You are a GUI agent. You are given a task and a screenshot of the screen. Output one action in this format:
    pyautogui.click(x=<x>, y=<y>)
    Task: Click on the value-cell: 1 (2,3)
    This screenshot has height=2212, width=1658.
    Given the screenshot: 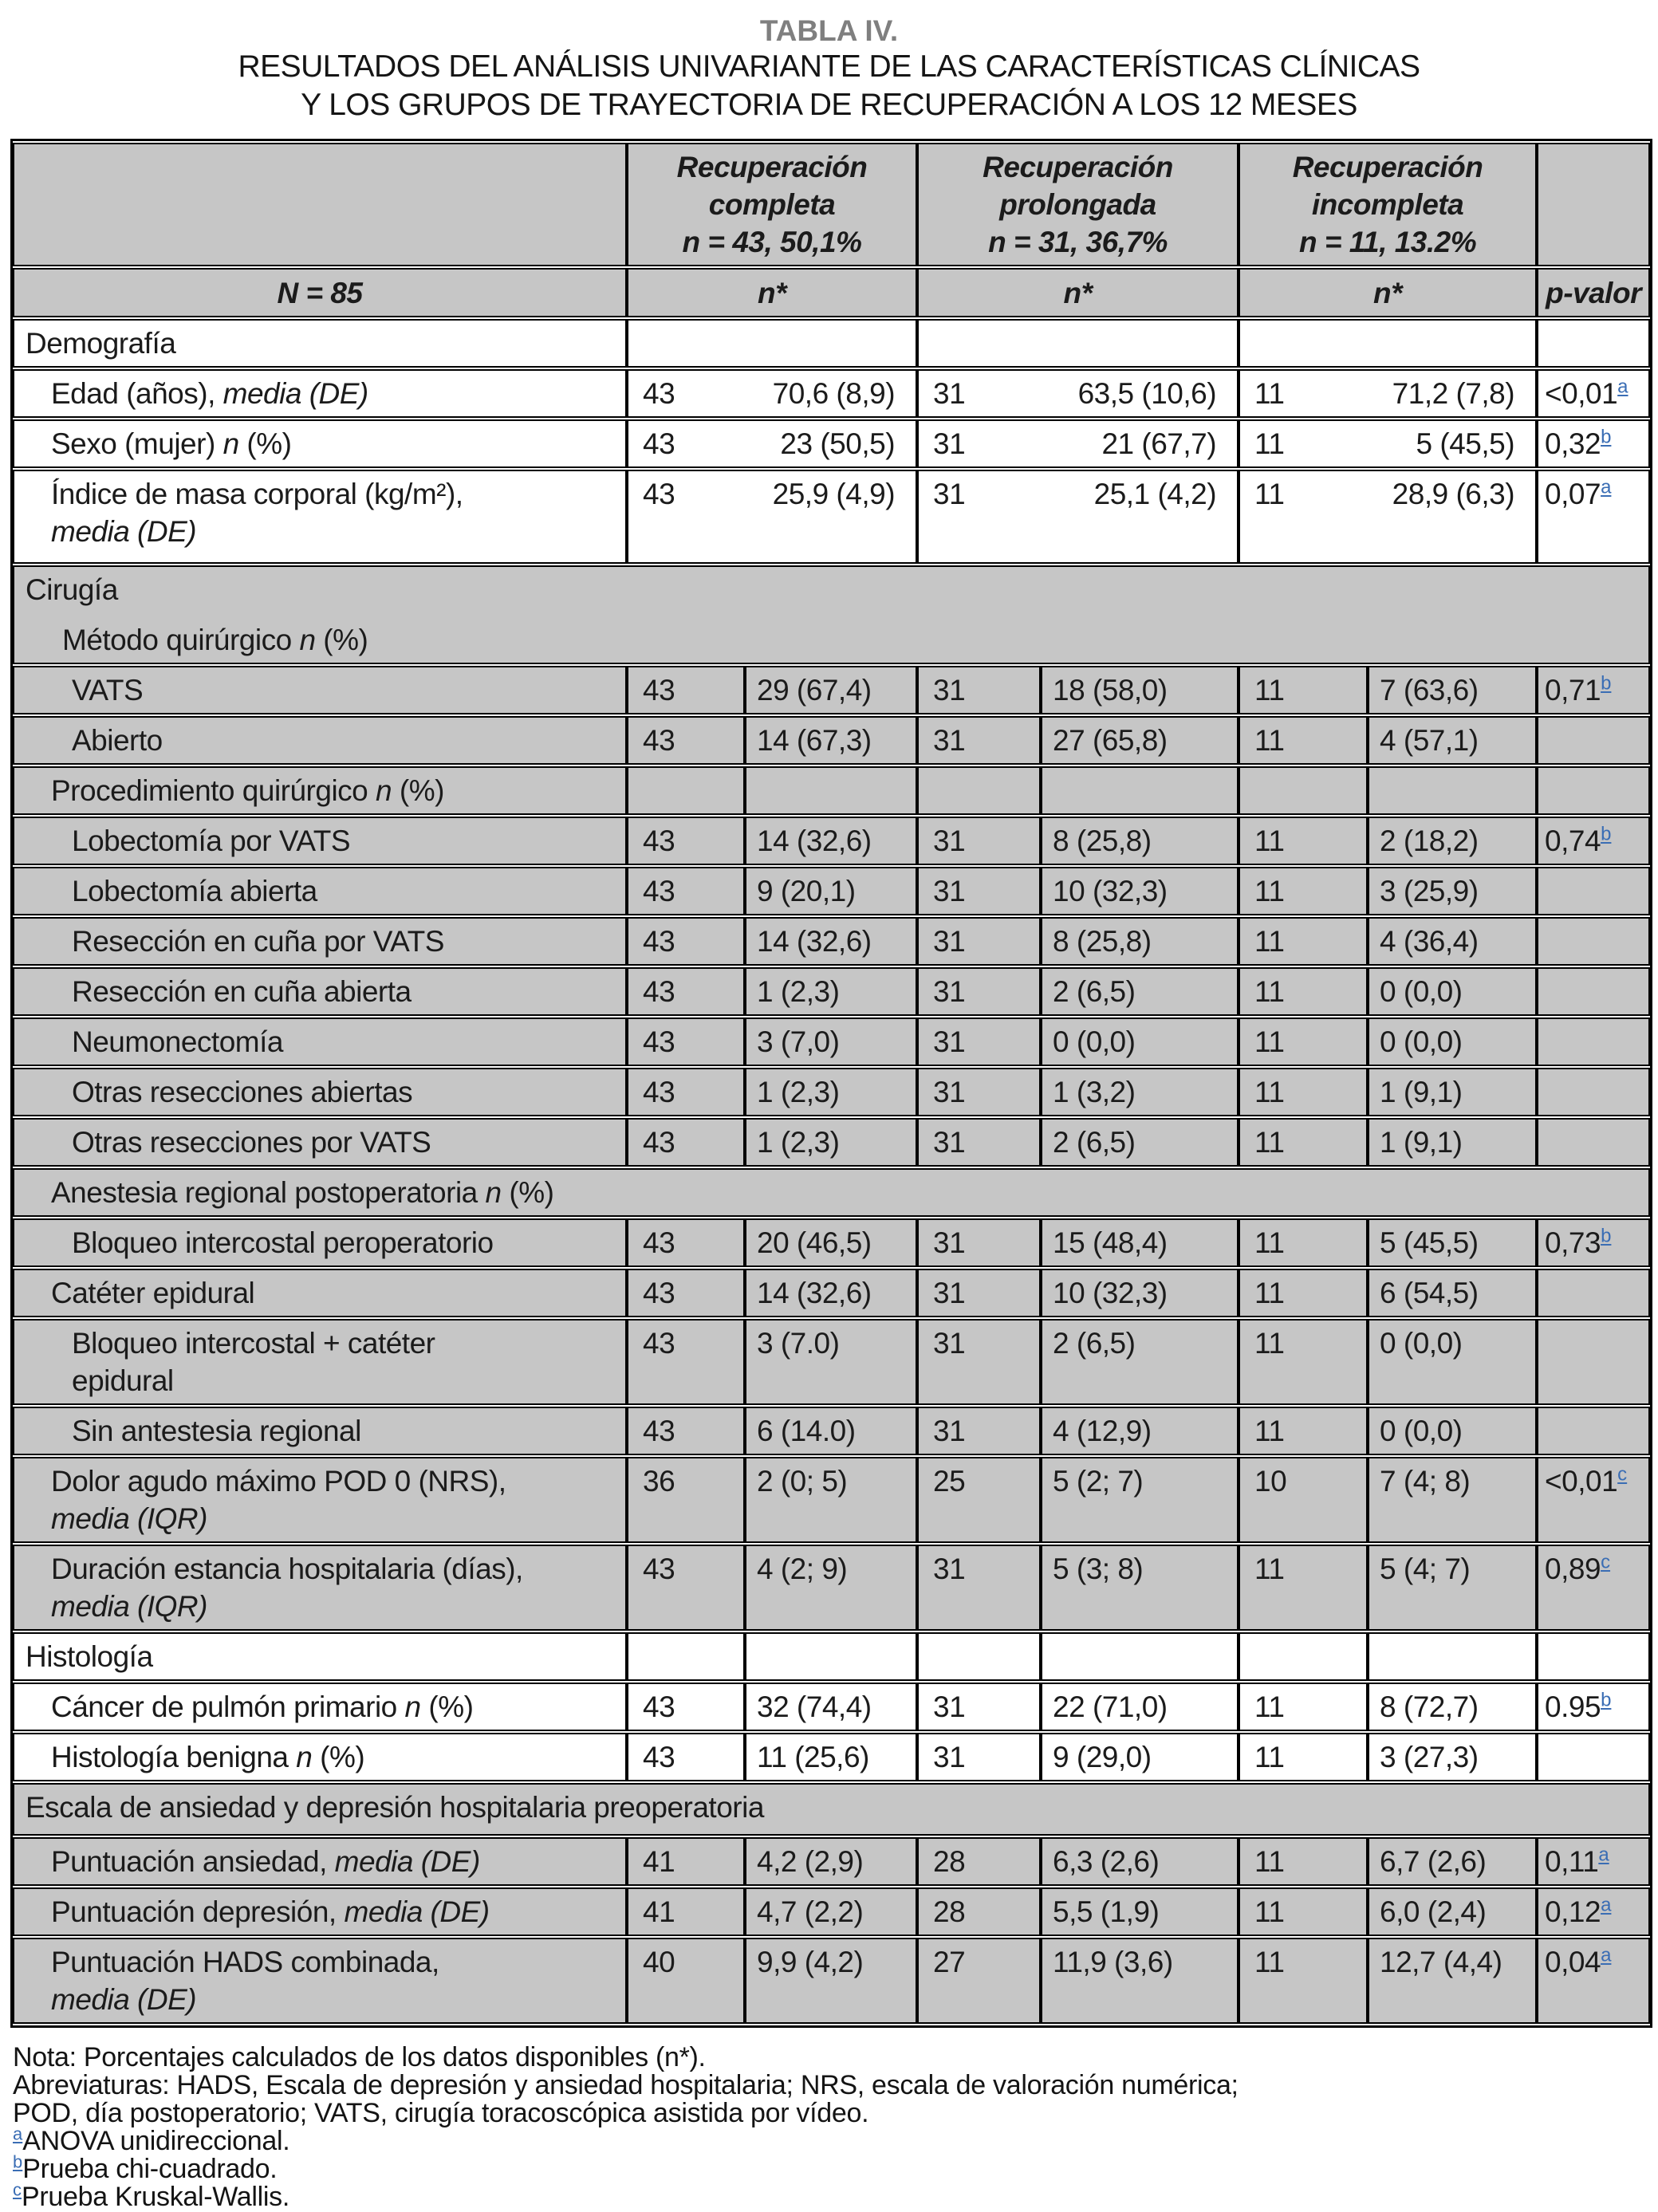 What is the action you would take?
    pyautogui.click(x=831, y=1142)
    